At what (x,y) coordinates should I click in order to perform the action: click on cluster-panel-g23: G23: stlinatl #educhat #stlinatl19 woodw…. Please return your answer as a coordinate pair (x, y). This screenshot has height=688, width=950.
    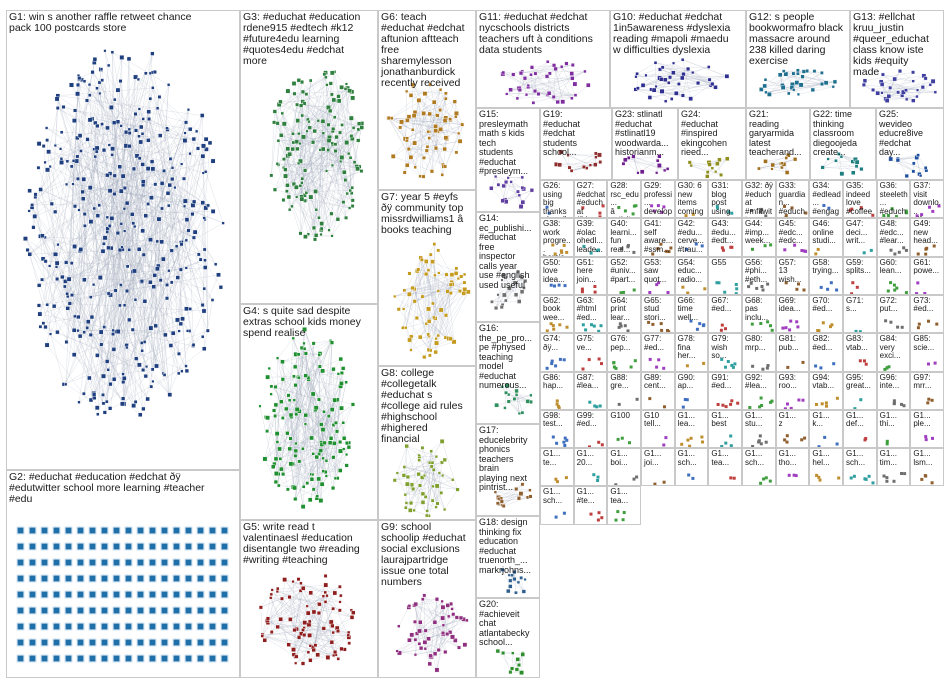
    Looking at the image, I should click on (645, 144).